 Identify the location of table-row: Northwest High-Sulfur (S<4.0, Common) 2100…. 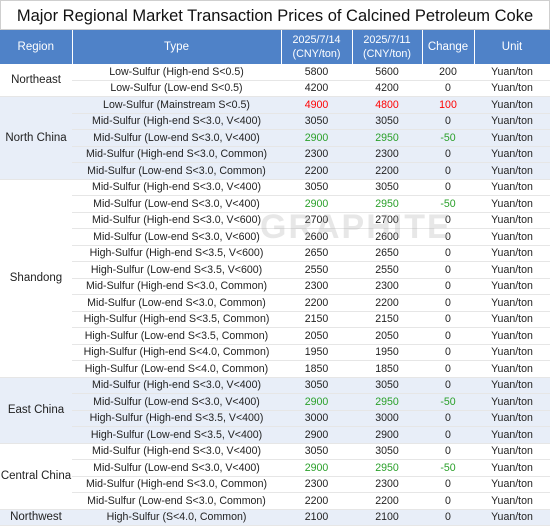
(275, 517).